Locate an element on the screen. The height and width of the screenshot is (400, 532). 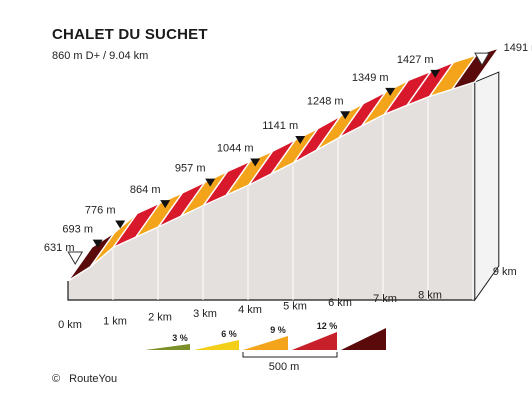
x-tick-label: 9 km is located at coordinates (505, 272).